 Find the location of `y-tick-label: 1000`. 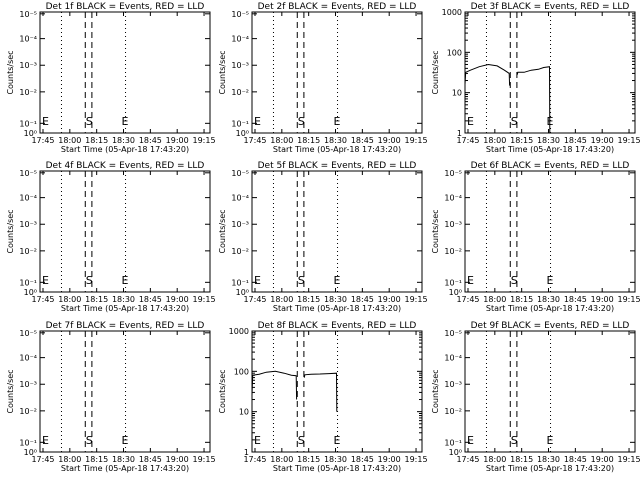

y-tick-label: 1000 is located at coordinates (239, 331).